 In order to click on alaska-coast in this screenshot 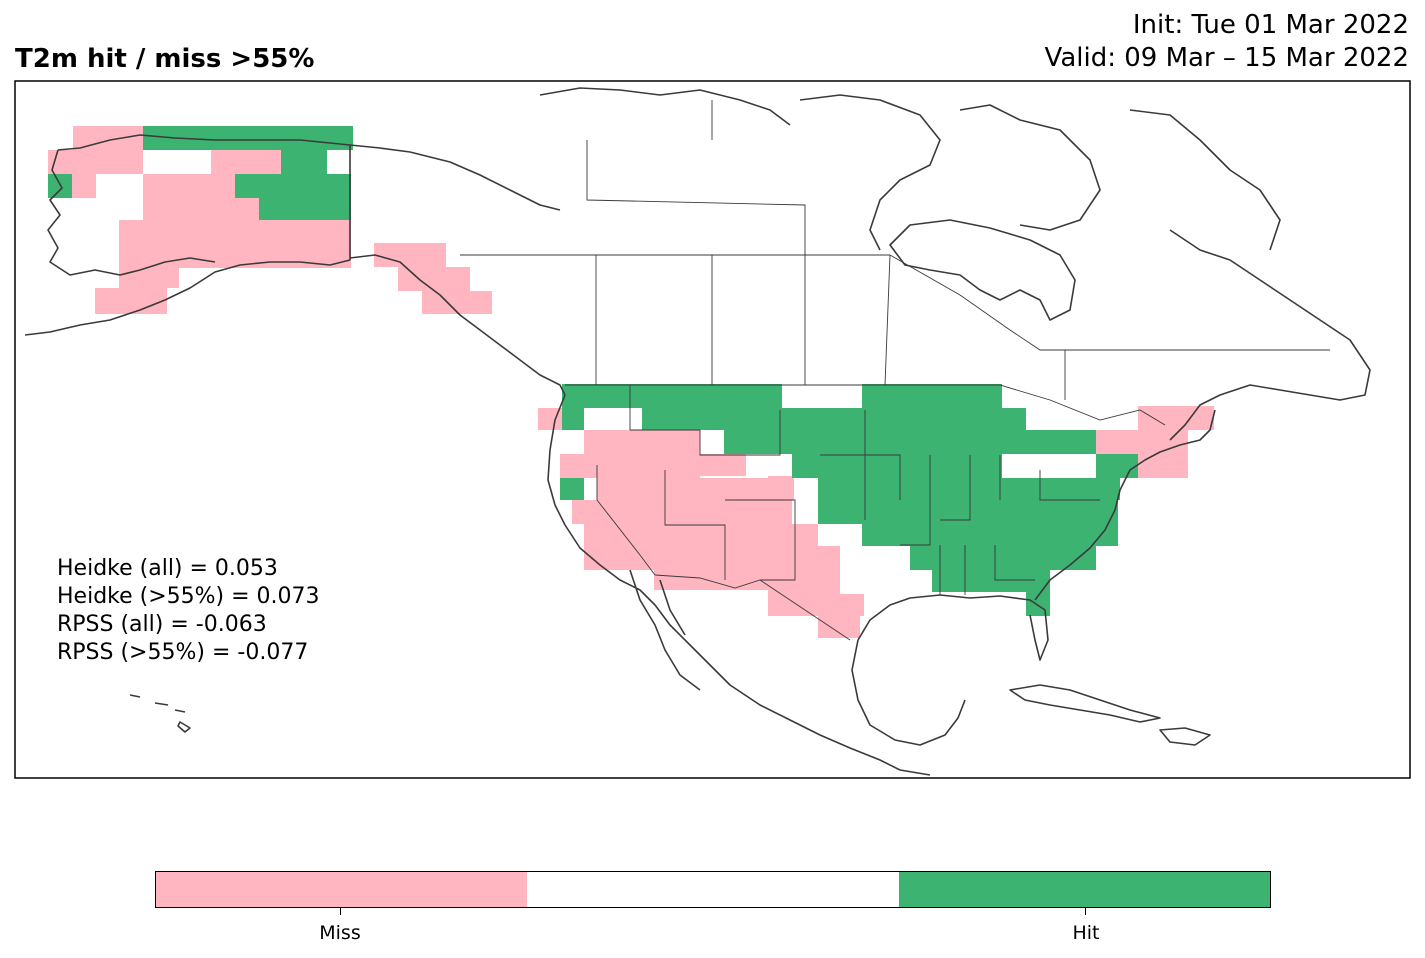, I will do `click(187, 235)`.